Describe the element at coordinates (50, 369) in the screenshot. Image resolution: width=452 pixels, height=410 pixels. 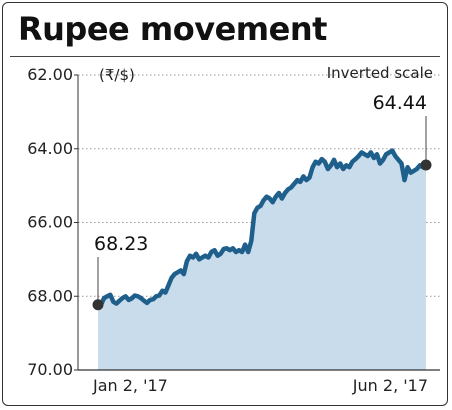
I see `y-tick-label: 70.00` at that location.